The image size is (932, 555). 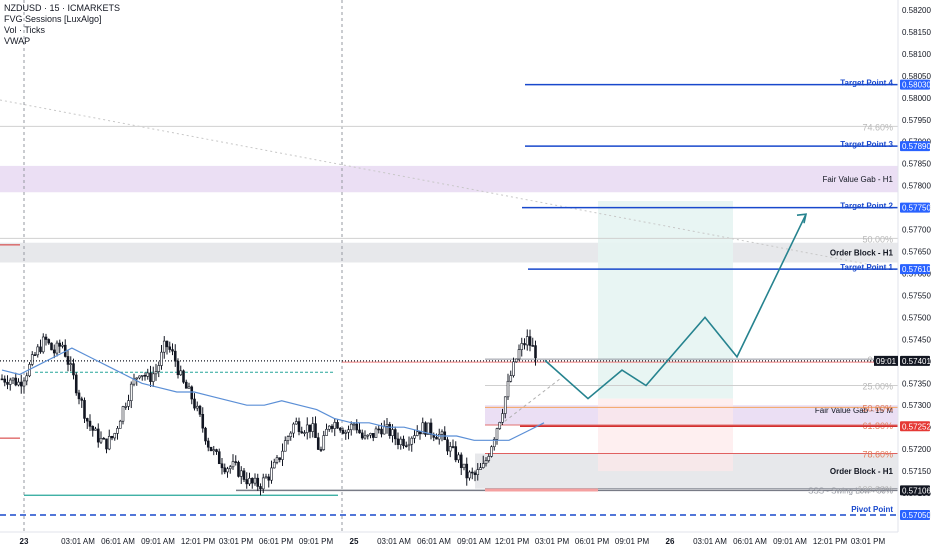 I want to click on level-tag-4-text: 0.57050, so click(x=916, y=515).